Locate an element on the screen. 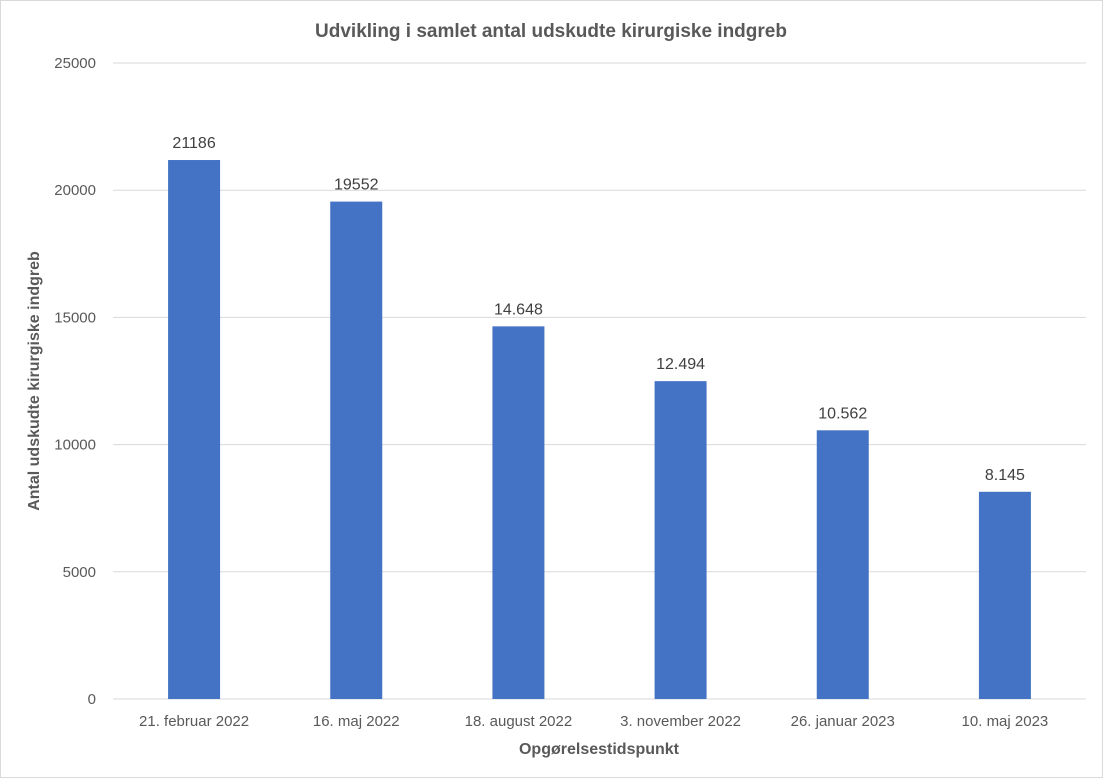  data-label: 12.494 is located at coordinates (680, 364).